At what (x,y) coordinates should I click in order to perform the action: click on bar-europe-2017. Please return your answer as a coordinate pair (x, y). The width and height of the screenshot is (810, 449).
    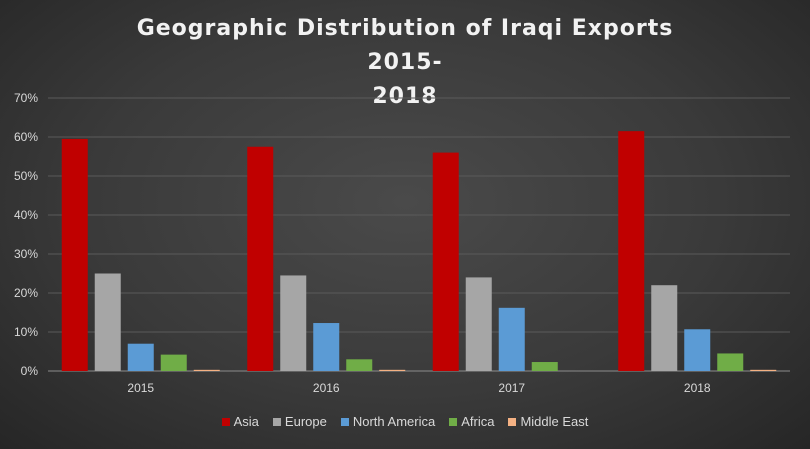
    Looking at the image, I should click on (478, 324).